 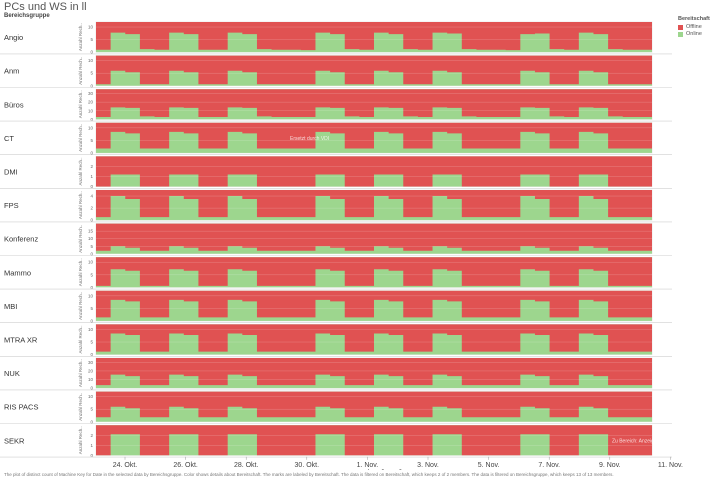 What do you see at coordinates (374, 171) in the screenshot?
I see `offline-area-dmi` at bounding box center [374, 171].